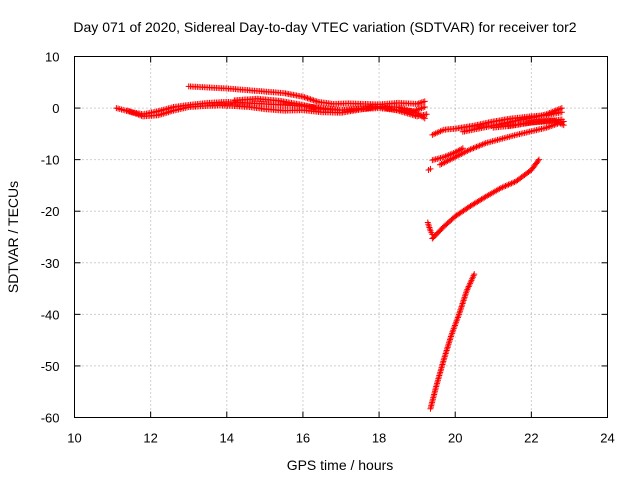 The height and width of the screenshot is (480, 640). I want to click on y-tick-label: 0, so click(55, 108).